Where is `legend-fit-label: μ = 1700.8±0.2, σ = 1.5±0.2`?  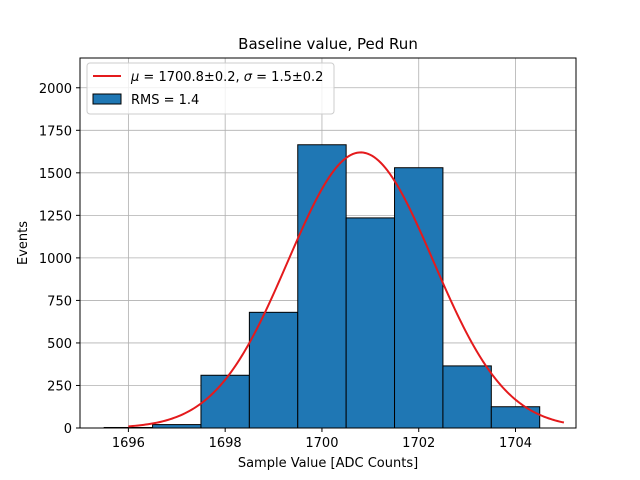
legend-fit-label: μ = 1700.8±0.2, σ = 1.5±0.2 is located at coordinates (226, 77).